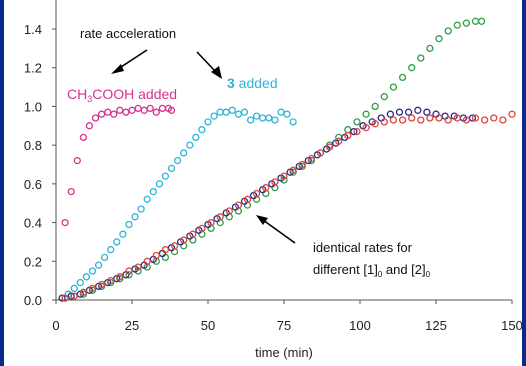  What do you see at coordinates (363, 247) in the screenshot?
I see `annotation-identical-line1: identical rates for` at bounding box center [363, 247].